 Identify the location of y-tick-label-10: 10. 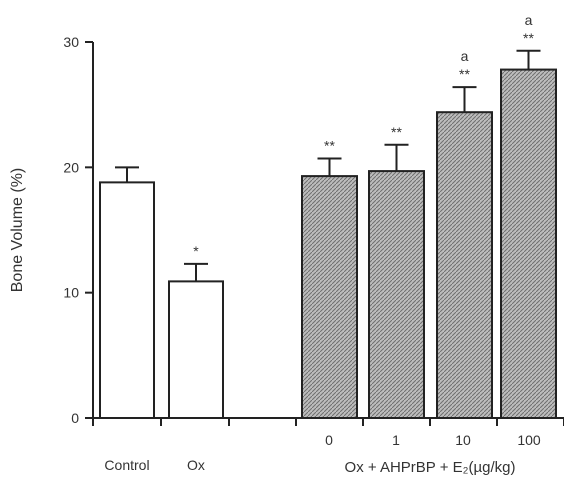
(71, 293).